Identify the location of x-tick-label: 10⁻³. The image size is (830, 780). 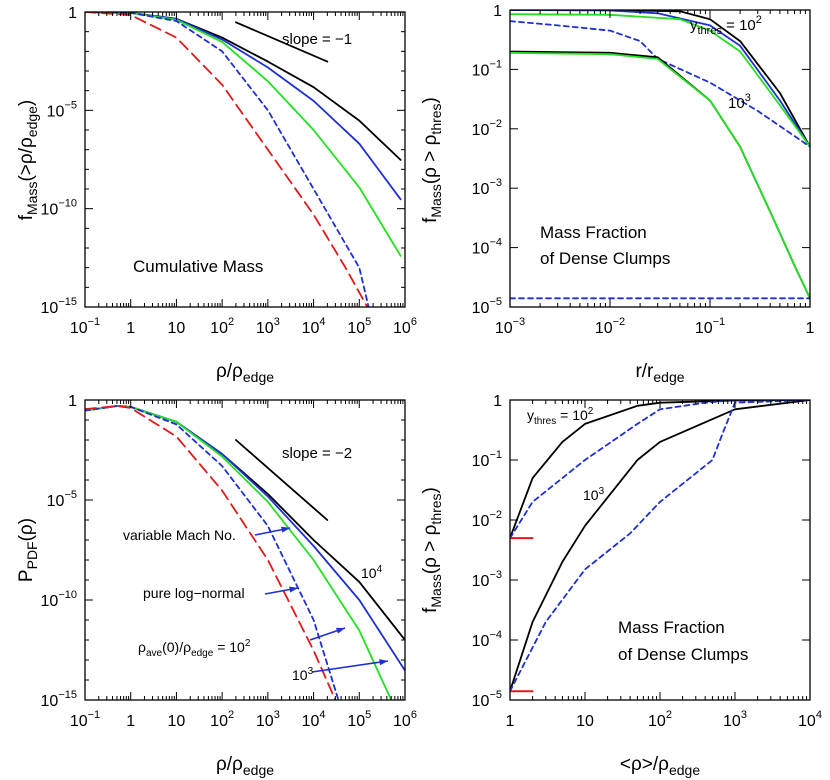
(510, 326).